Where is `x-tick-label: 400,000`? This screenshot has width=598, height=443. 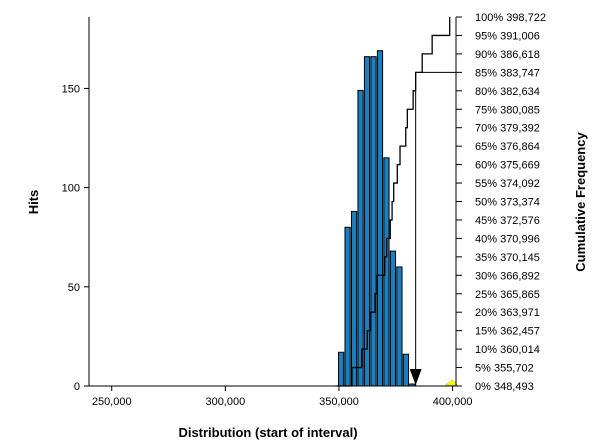
x-tick-label: 400,000 is located at coordinates (453, 402).